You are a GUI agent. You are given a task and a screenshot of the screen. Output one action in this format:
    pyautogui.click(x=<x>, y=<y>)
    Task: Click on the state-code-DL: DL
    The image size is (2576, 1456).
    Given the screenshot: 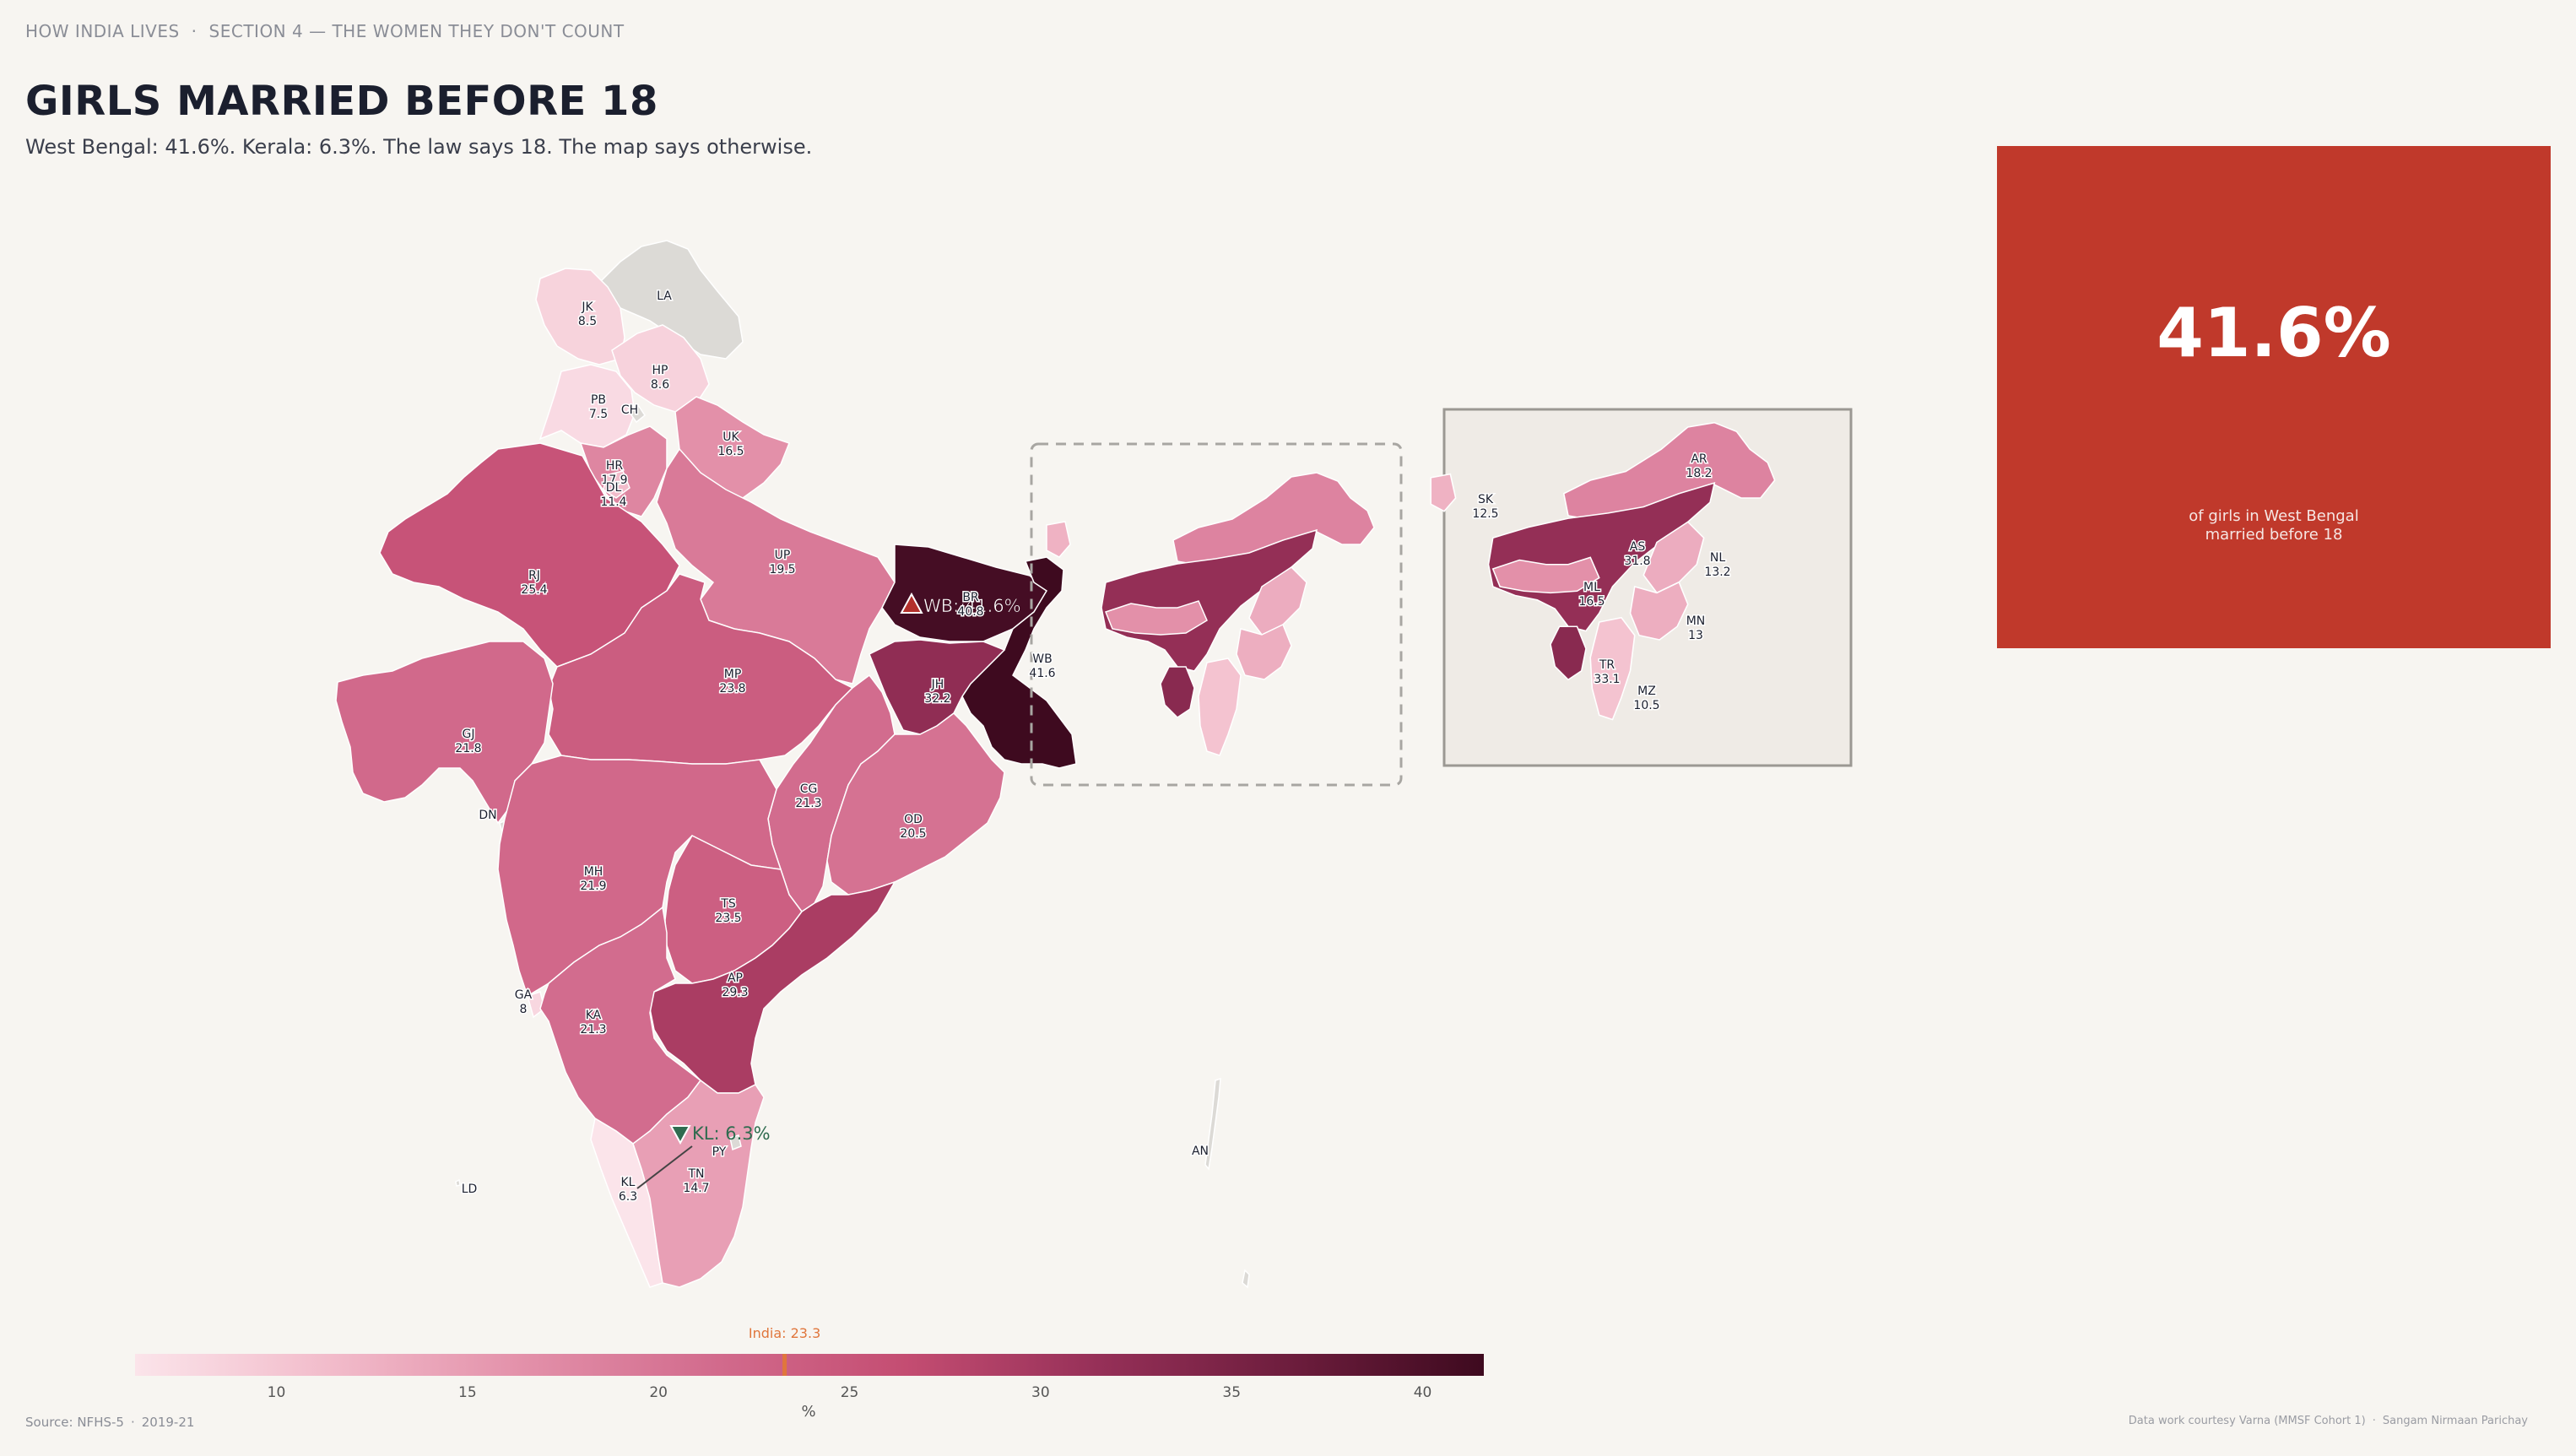 What is the action you would take?
    pyautogui.click(x=614, y=488)
    